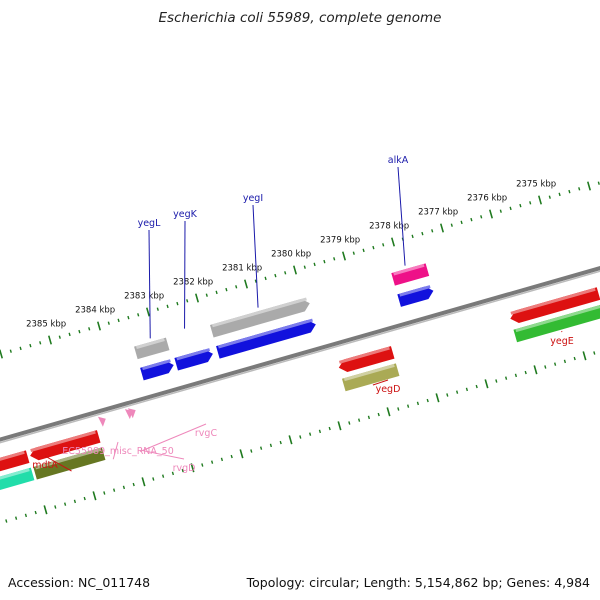  Describe the element at coordinates (185, 214) in the screenshot. I see `gene-label: yegK` at that location.